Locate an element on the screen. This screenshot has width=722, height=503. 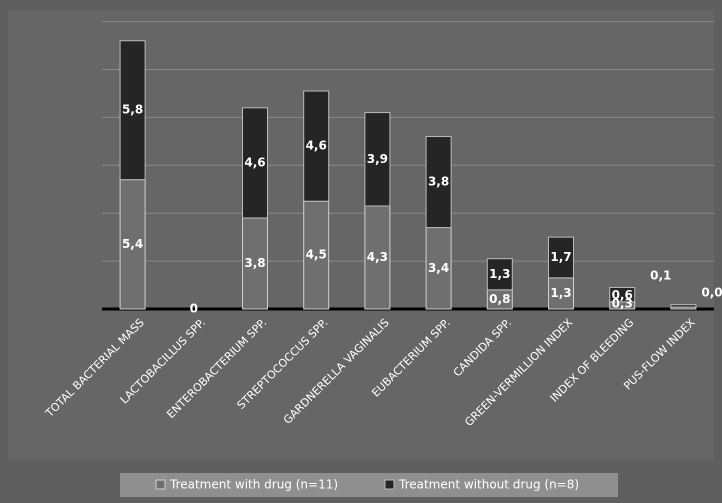
data-label-with-drug: 5,4 is located at coordinates (132, 244).